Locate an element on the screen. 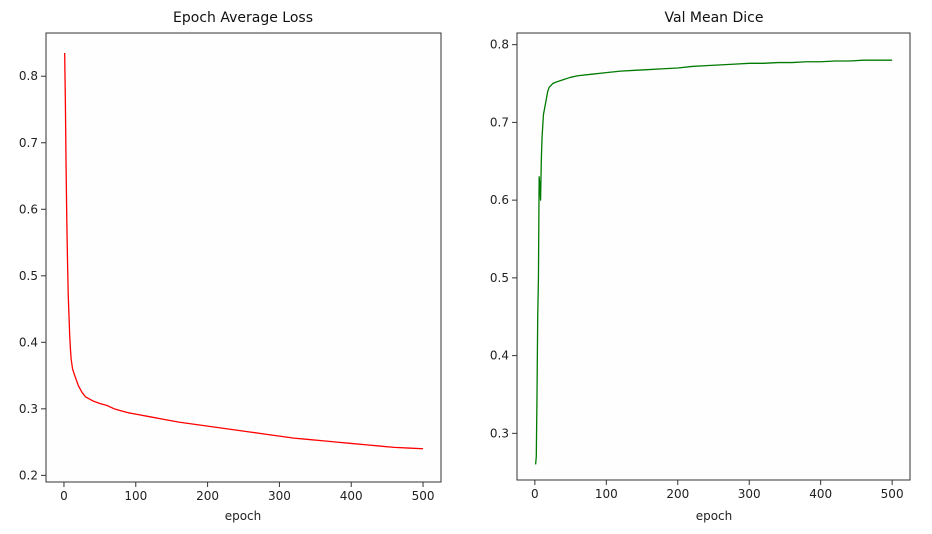 Image resolution: width=932 pixels, height=534 pixels. dice-x-tick-label: 300 is located at coordinates (749, 494).